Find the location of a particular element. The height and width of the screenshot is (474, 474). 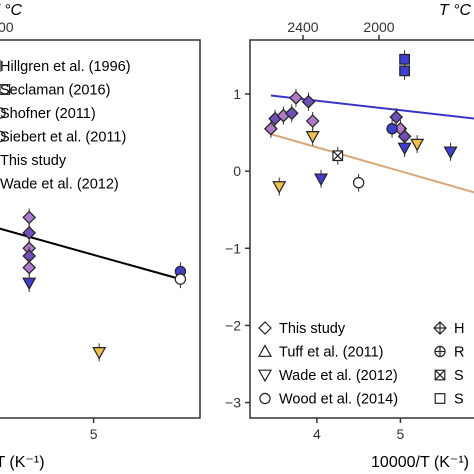

panel-2-x-tick-label: 4 is located at coordinates (317, 434).